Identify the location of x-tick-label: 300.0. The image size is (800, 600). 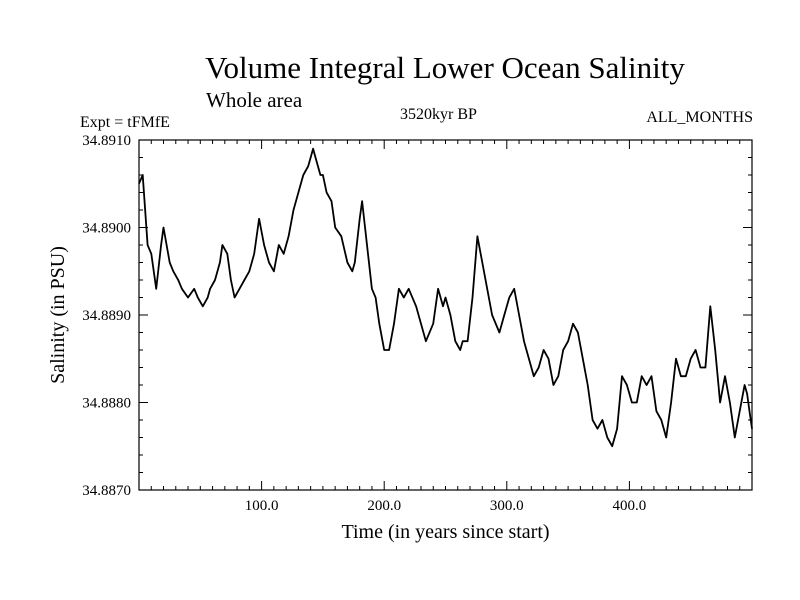
(507, 506).